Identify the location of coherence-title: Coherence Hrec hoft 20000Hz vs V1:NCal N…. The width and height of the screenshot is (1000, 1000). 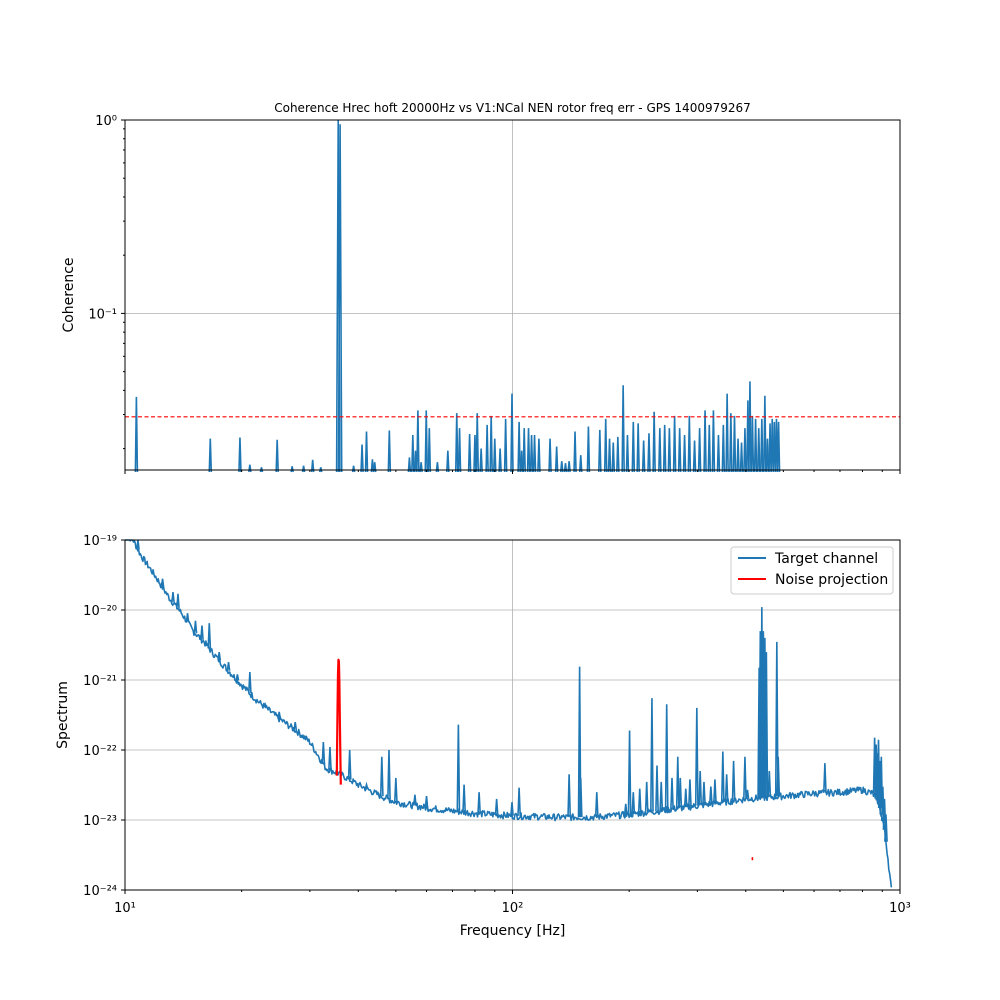
(512, 108).